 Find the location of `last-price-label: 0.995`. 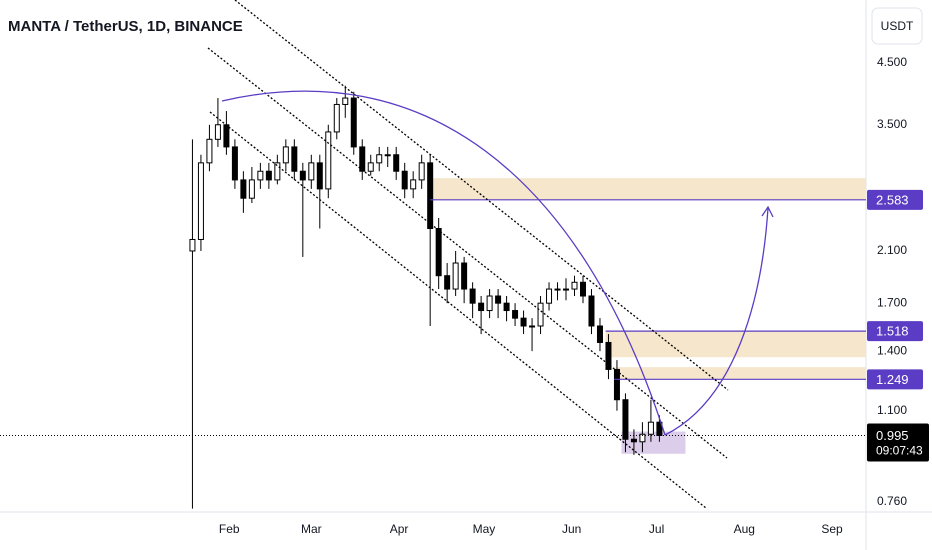

last-price-label: 0.995 is located at coordinates (892, 435).